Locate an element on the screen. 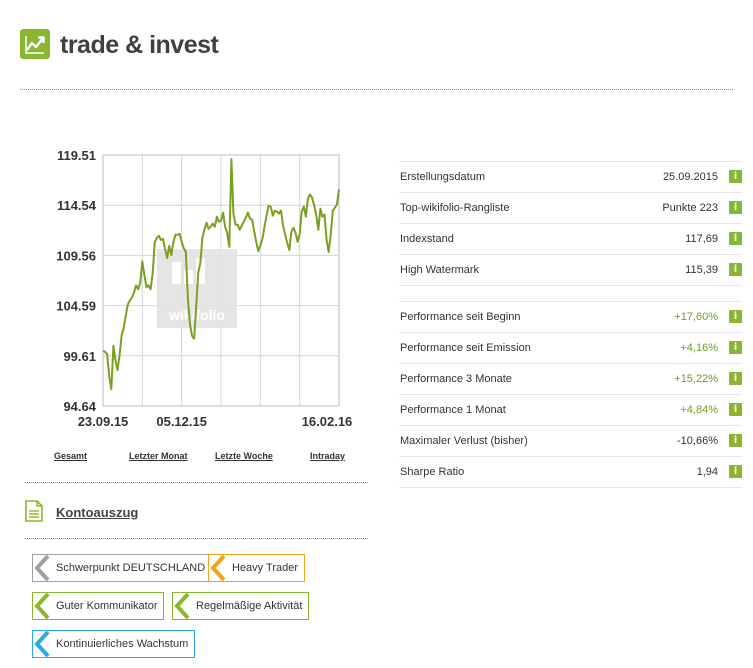 The width and height of the screenshot is (753, 668). stat-row: Sharpe Ratio 1,94 i is located at coordinates (570, 472).